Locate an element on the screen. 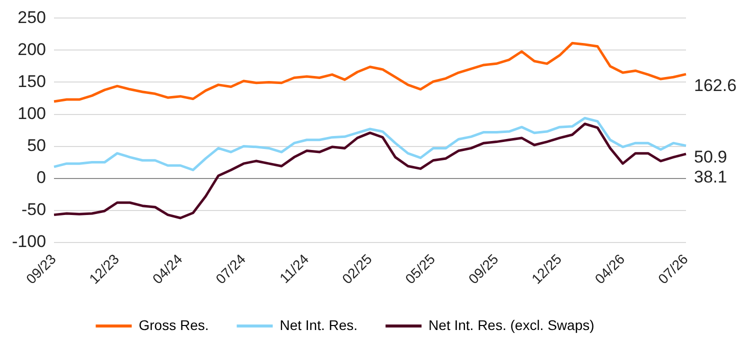  annotation: 162.6 is located at coordinates (715, 85).